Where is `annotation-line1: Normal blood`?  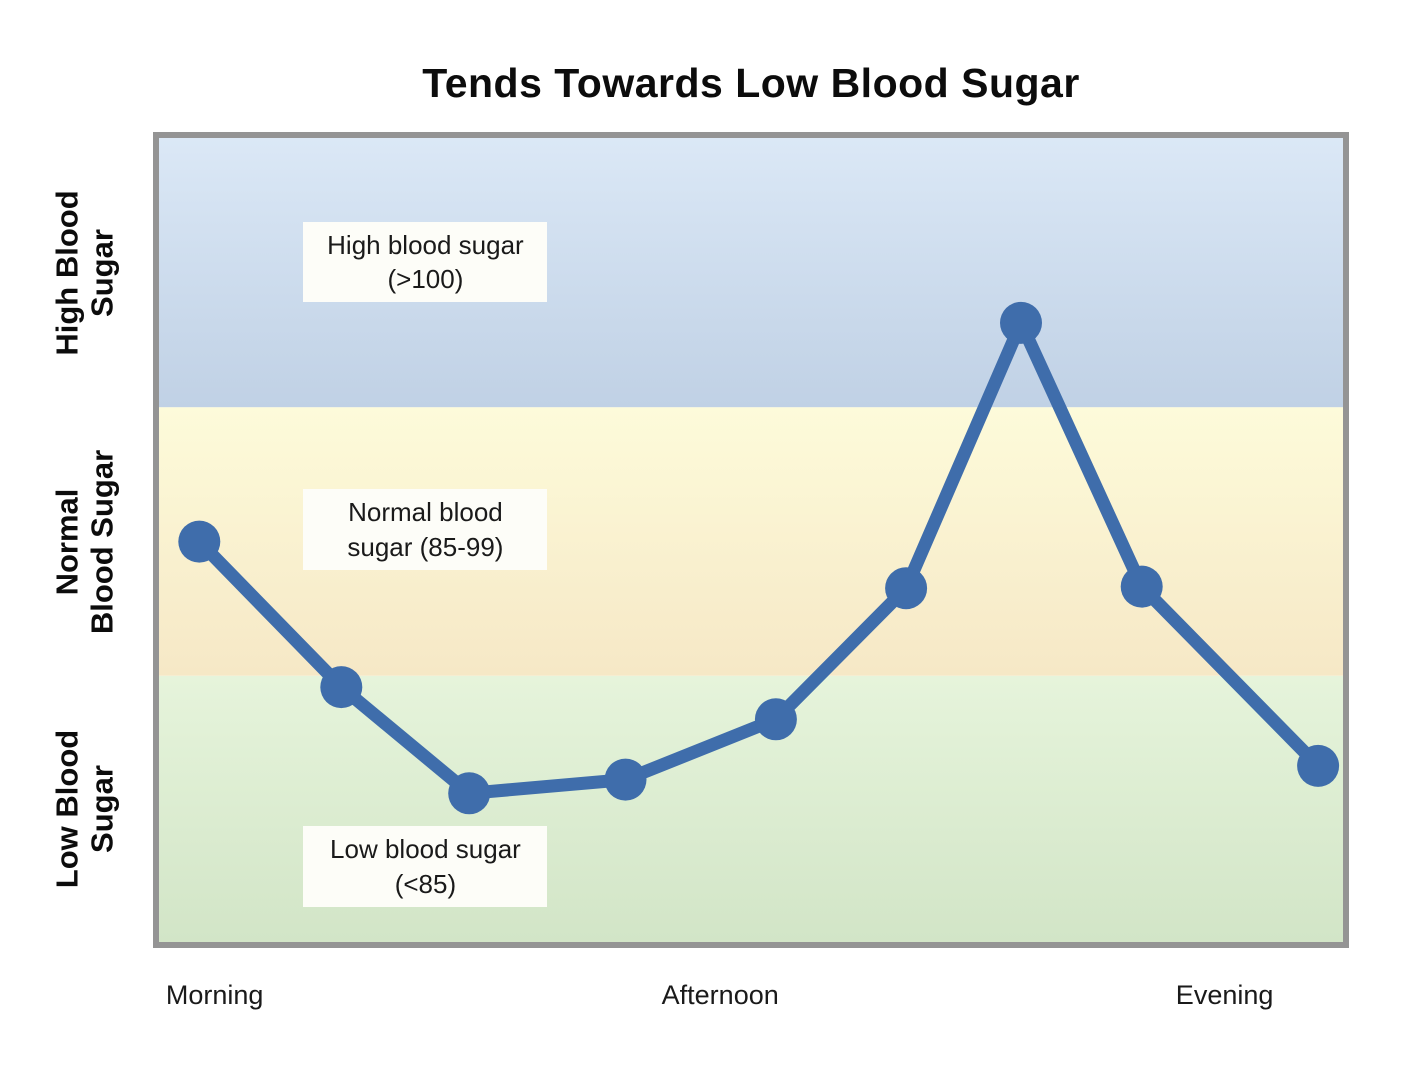 annotation-line1: Normal blood is located at coordinates (425, 512).